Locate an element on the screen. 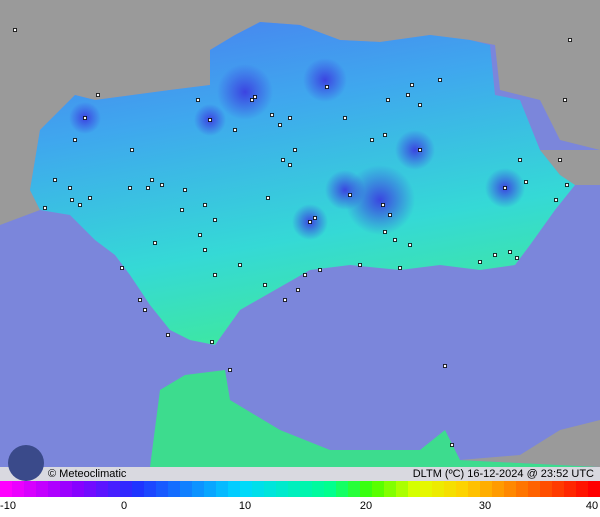  scale-label: 20 is located at coordinates (366, 506).